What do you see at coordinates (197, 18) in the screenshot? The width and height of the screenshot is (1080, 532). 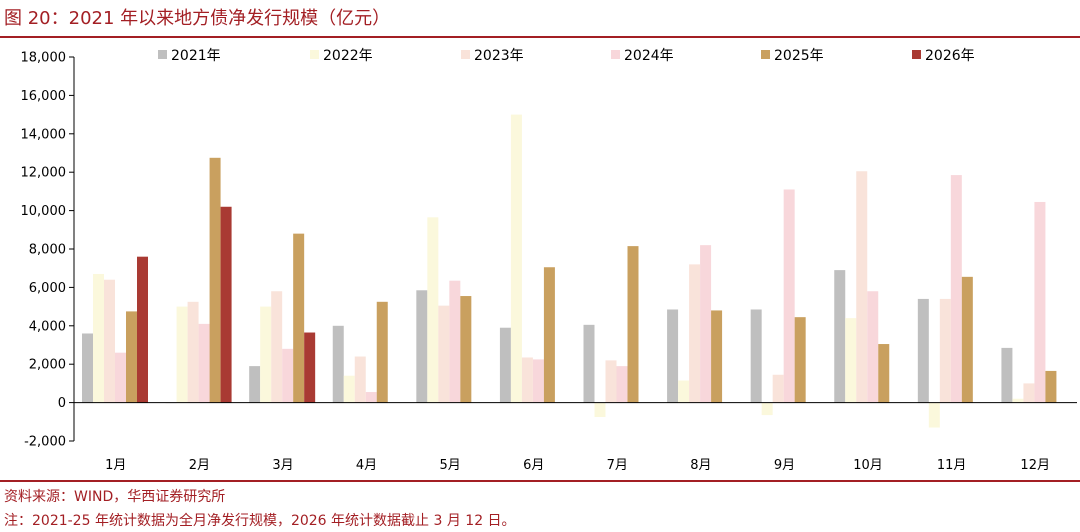 I see `figure-title: 图 20：2021 年以来地方债净发行规模（亿元）` at bounding box center [197, 18].